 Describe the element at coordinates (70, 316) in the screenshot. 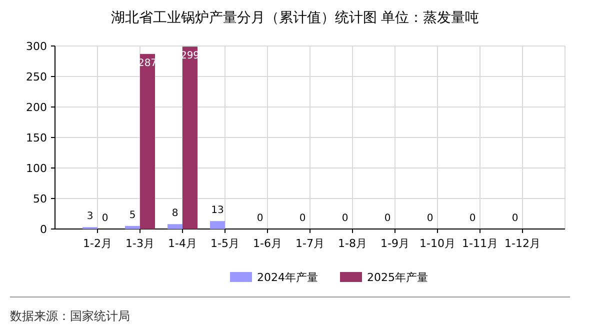

I see `source-note: 数据来源：国家统计局` at that location.